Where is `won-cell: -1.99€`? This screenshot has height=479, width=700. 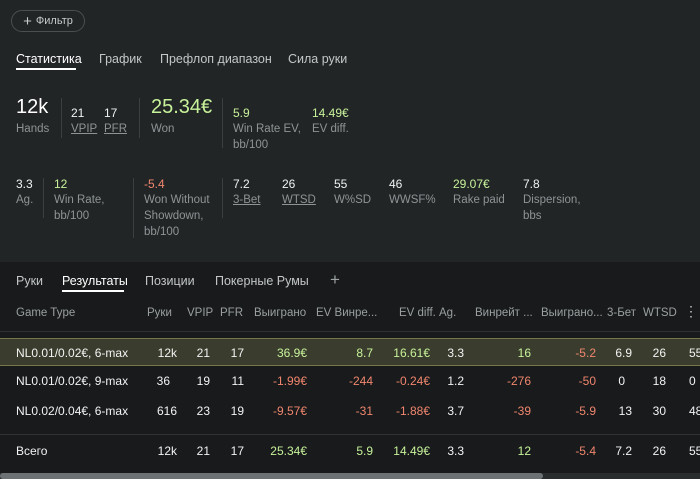
won-cell: -1.99€ is located at coordinates (289, 381).